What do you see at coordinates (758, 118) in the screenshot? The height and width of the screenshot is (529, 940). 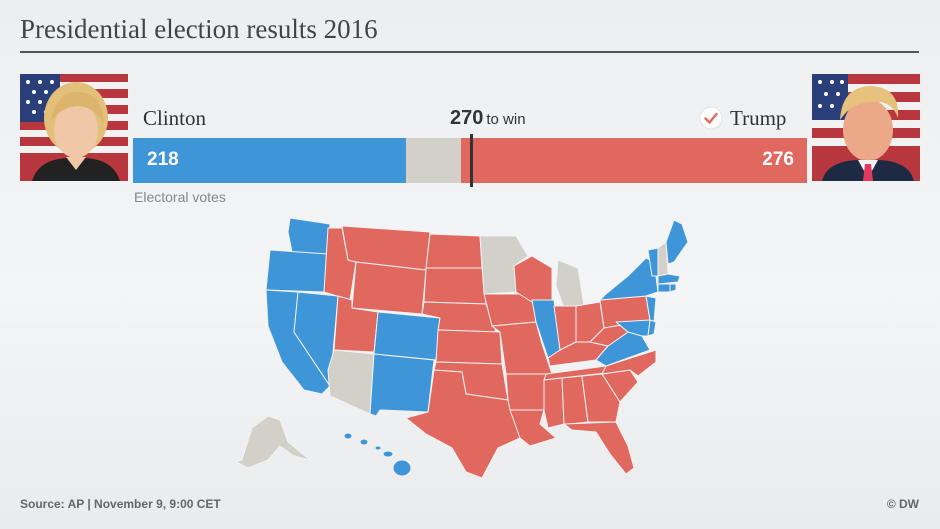 I see `trump-name: Trump` at bounding box center [758, 118].